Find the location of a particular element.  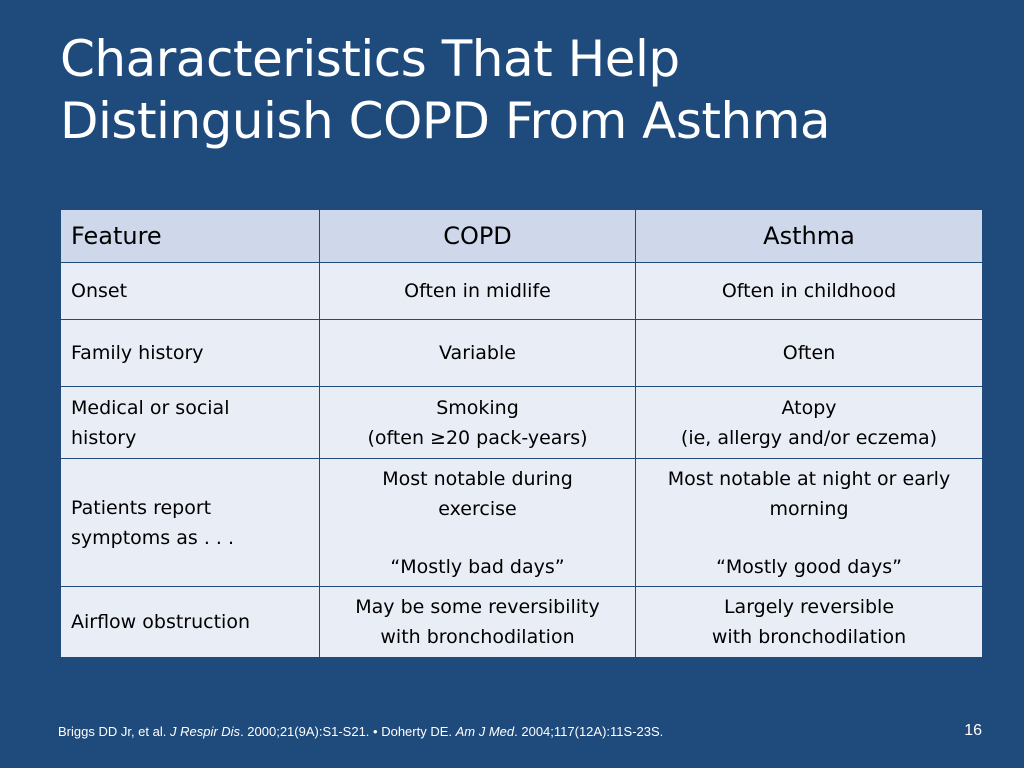

cell-text: Most notable during is located at coordinates (477, 478).